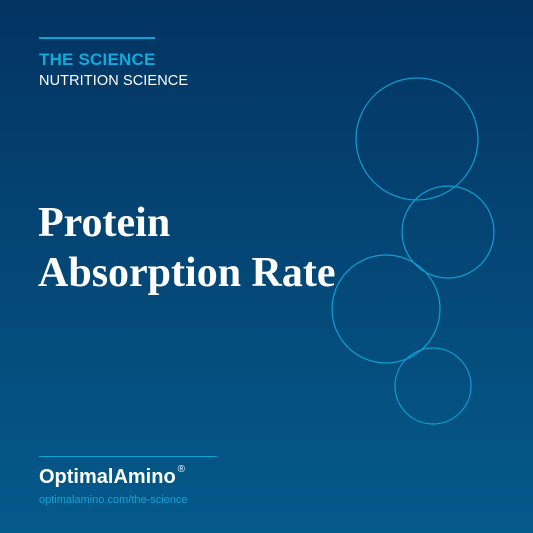 This screenshot has width=533, height=533. What do you see at coordinates (448, 232) in the screenshot?
I see `bubble-medium-upper` at bounding box center [448, 232].